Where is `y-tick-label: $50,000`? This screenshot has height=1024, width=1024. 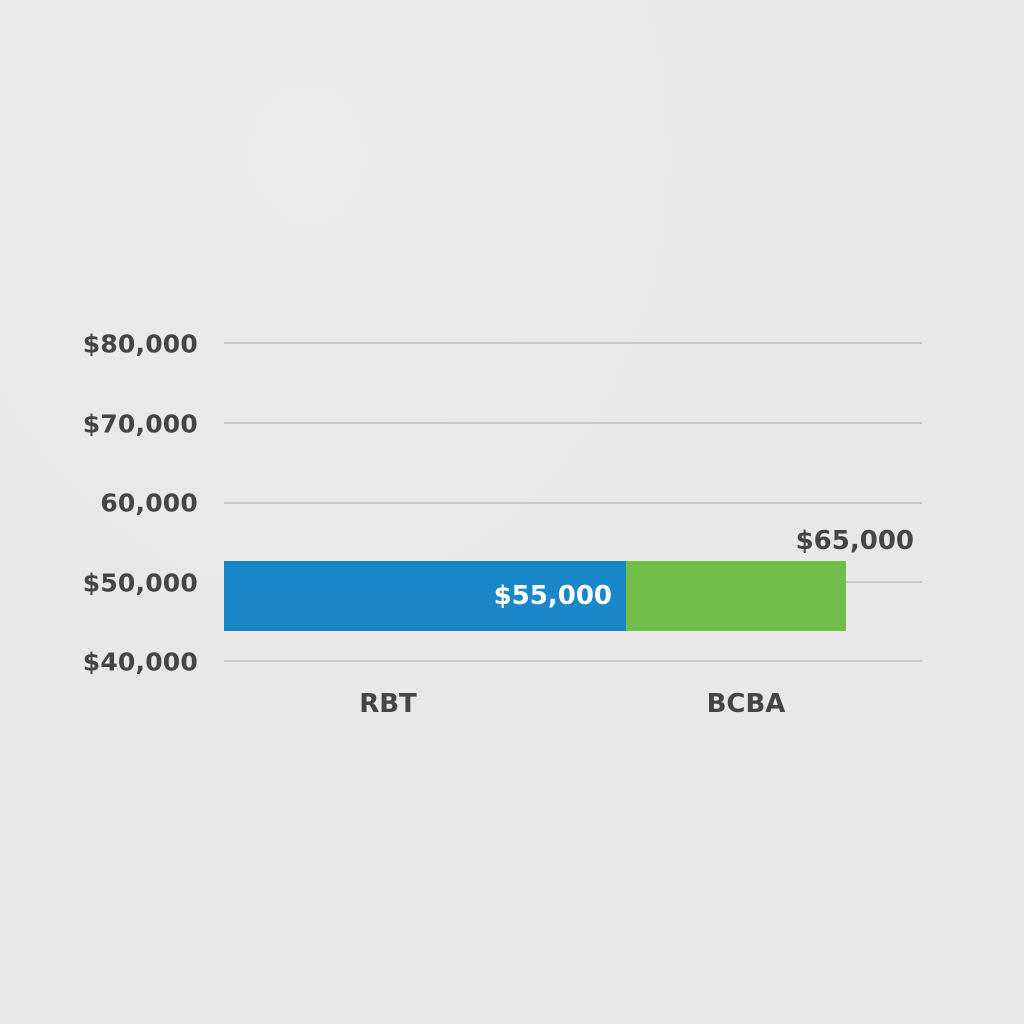
y-tick-label: $50,000 is located at coordinates (140, 583).